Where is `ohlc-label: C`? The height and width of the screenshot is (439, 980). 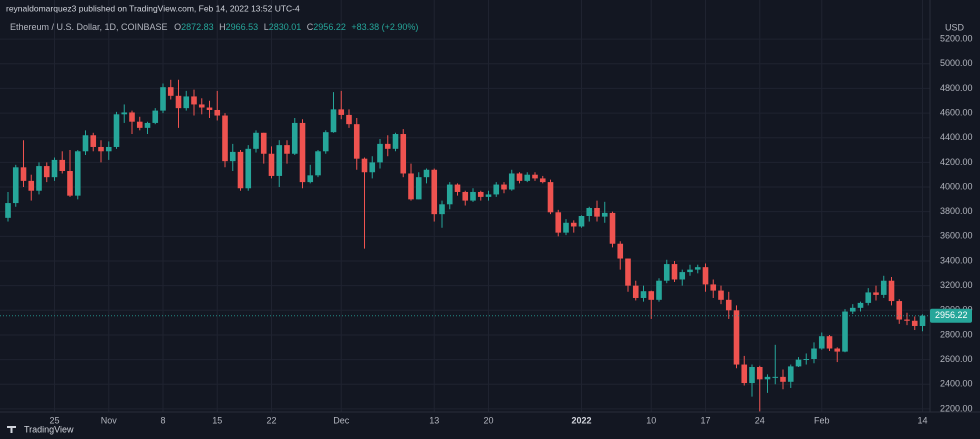 ohlc-label: C is located at coordinates (310, 27).